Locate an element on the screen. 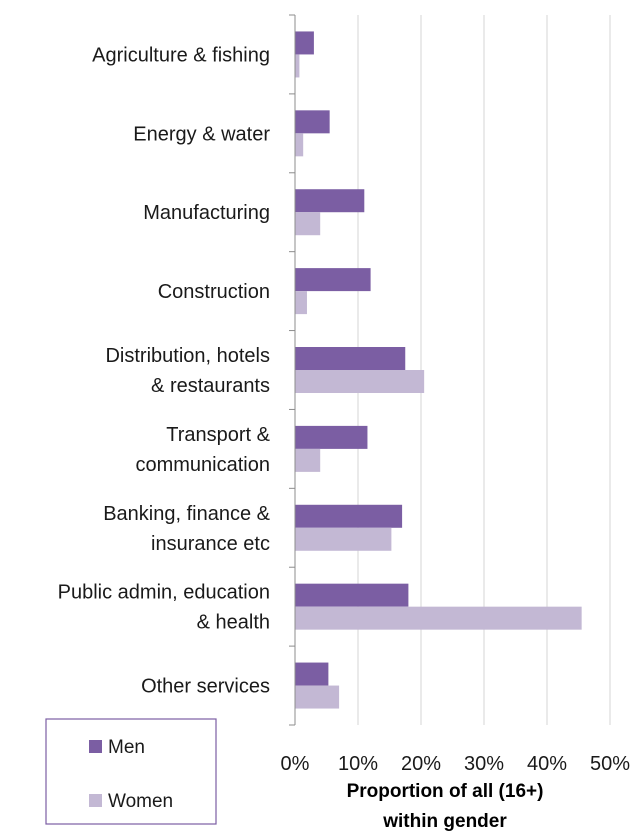  legend-box is located at coordinates (131, 771).